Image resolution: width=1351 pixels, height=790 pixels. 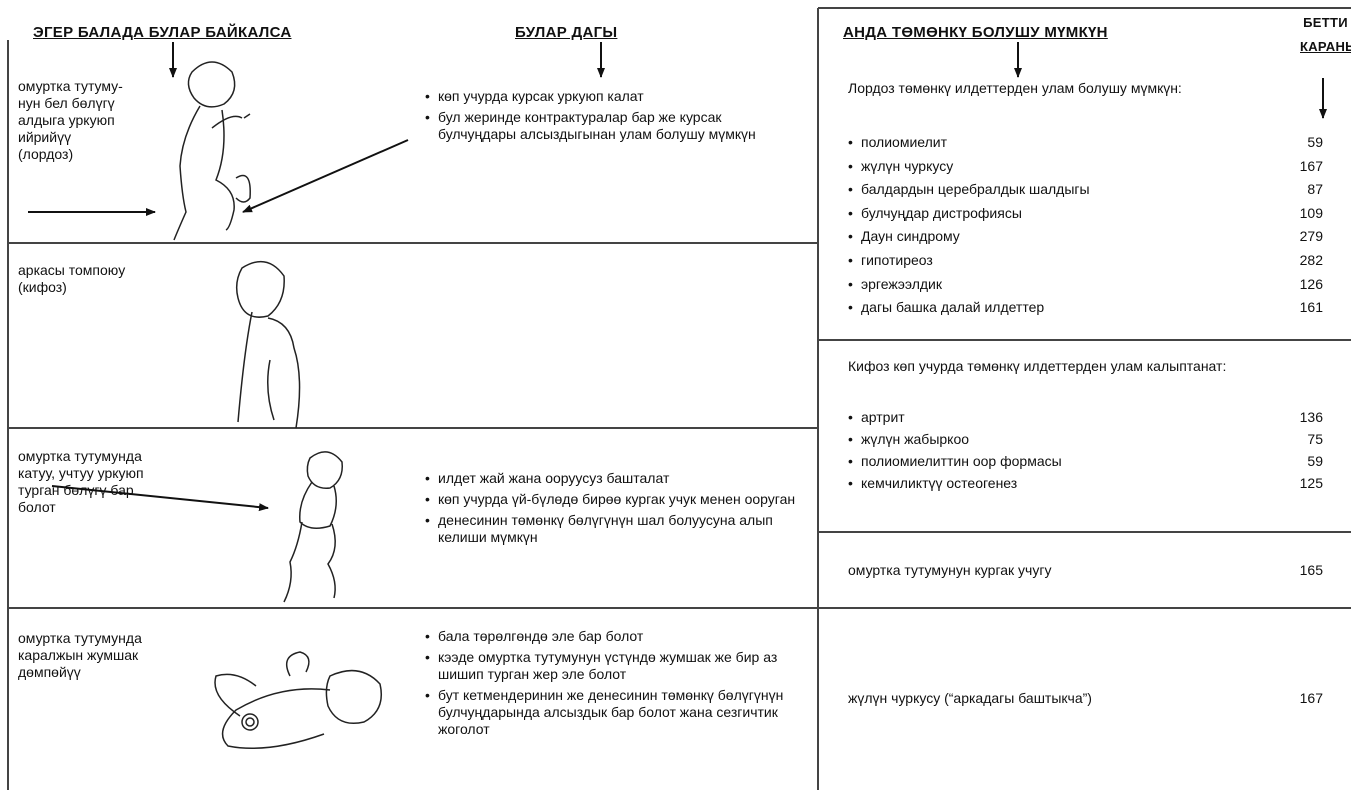 I want to click on cause-list: Даун синдрому, so click(x=1058, y=238).